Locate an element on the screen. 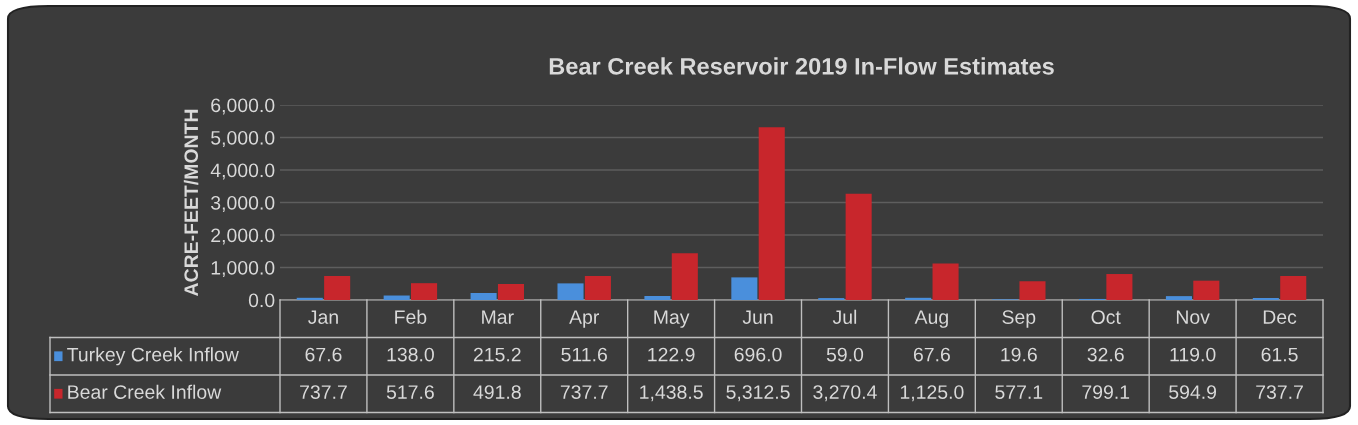 Image resolution: width=1358 pixels, height=425 pixels. x-tick-label: Apr is located at coordinates (584, 319).